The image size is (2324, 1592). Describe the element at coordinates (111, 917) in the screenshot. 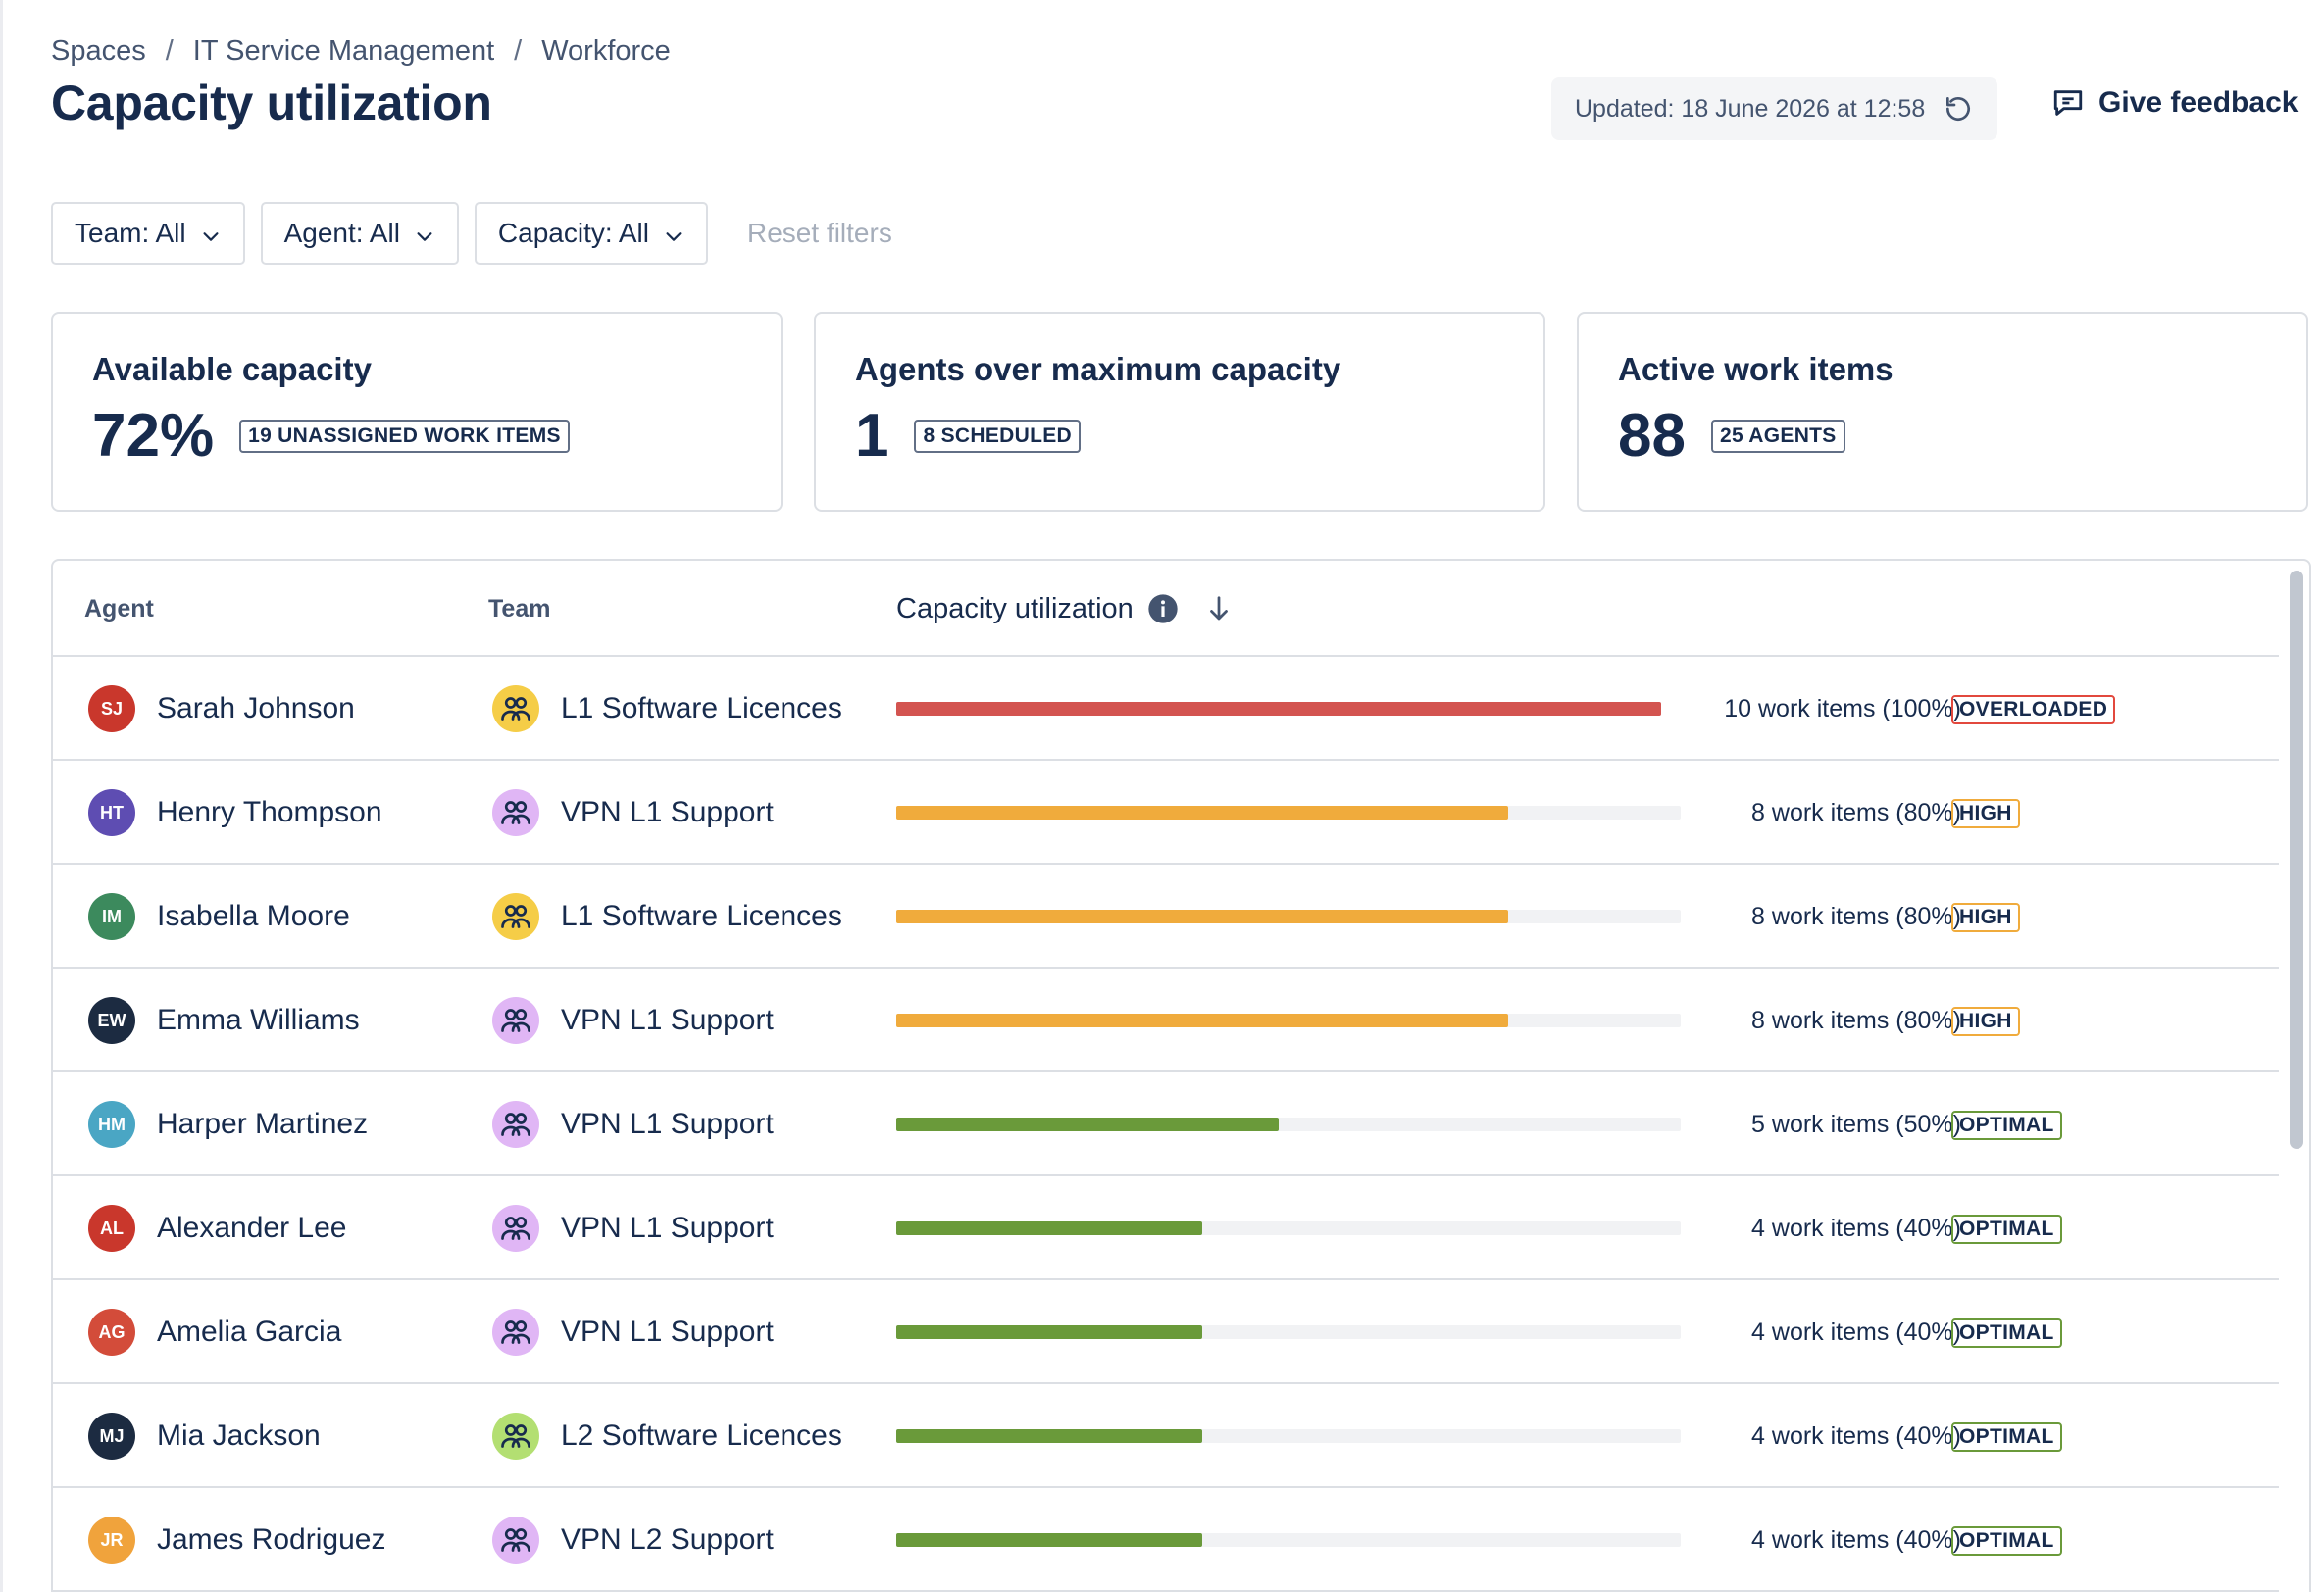

I see `avatar: IM` at that location.